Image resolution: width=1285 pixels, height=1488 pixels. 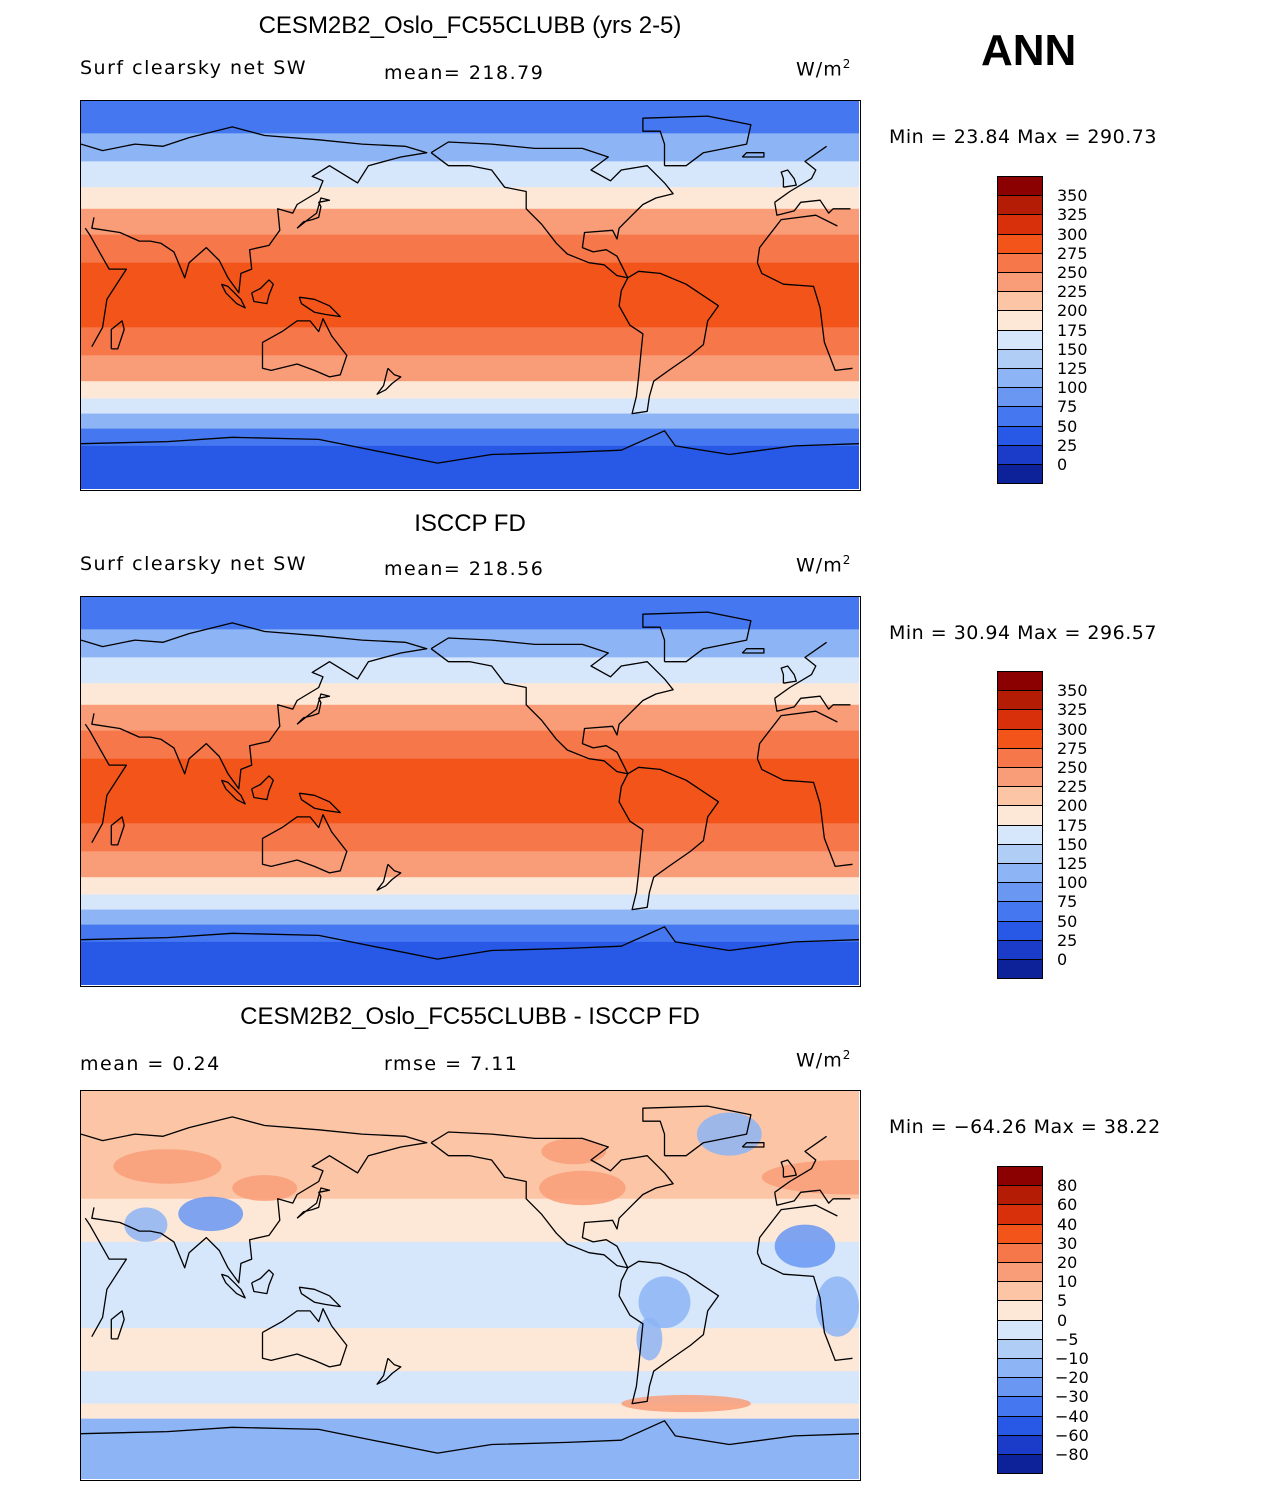 I want to click on panel3-coastline-newguinea, so click(x=319, y=1297).